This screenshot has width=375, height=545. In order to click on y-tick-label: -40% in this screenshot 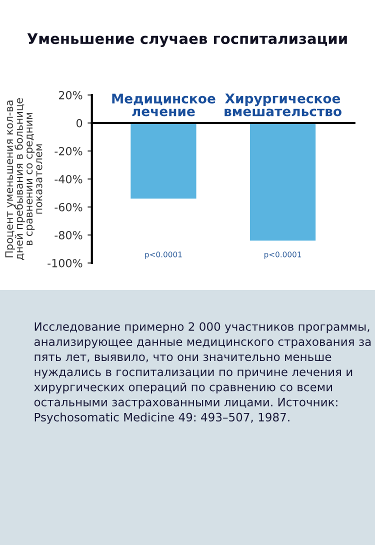, I will do `click(68, 179)`.